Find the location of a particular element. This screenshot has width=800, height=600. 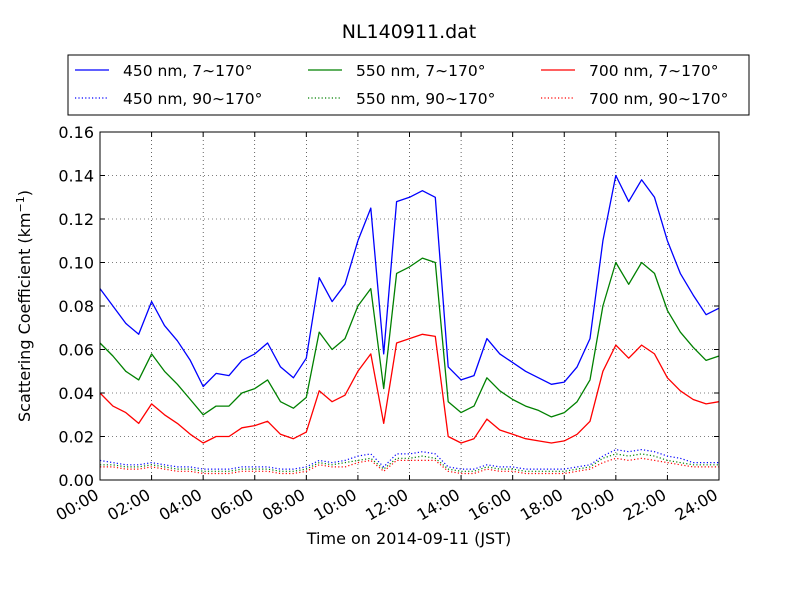

y-axis-title-end: ) is located at coordinates (24, 193).